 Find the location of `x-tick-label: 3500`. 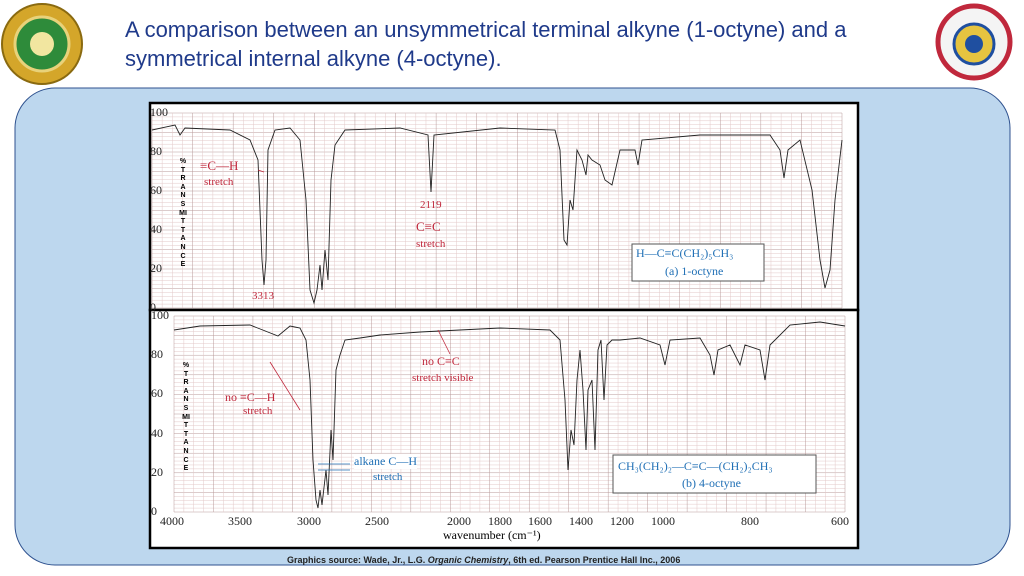

x-tick-label: 3500 is located at coordinates (240, 521).